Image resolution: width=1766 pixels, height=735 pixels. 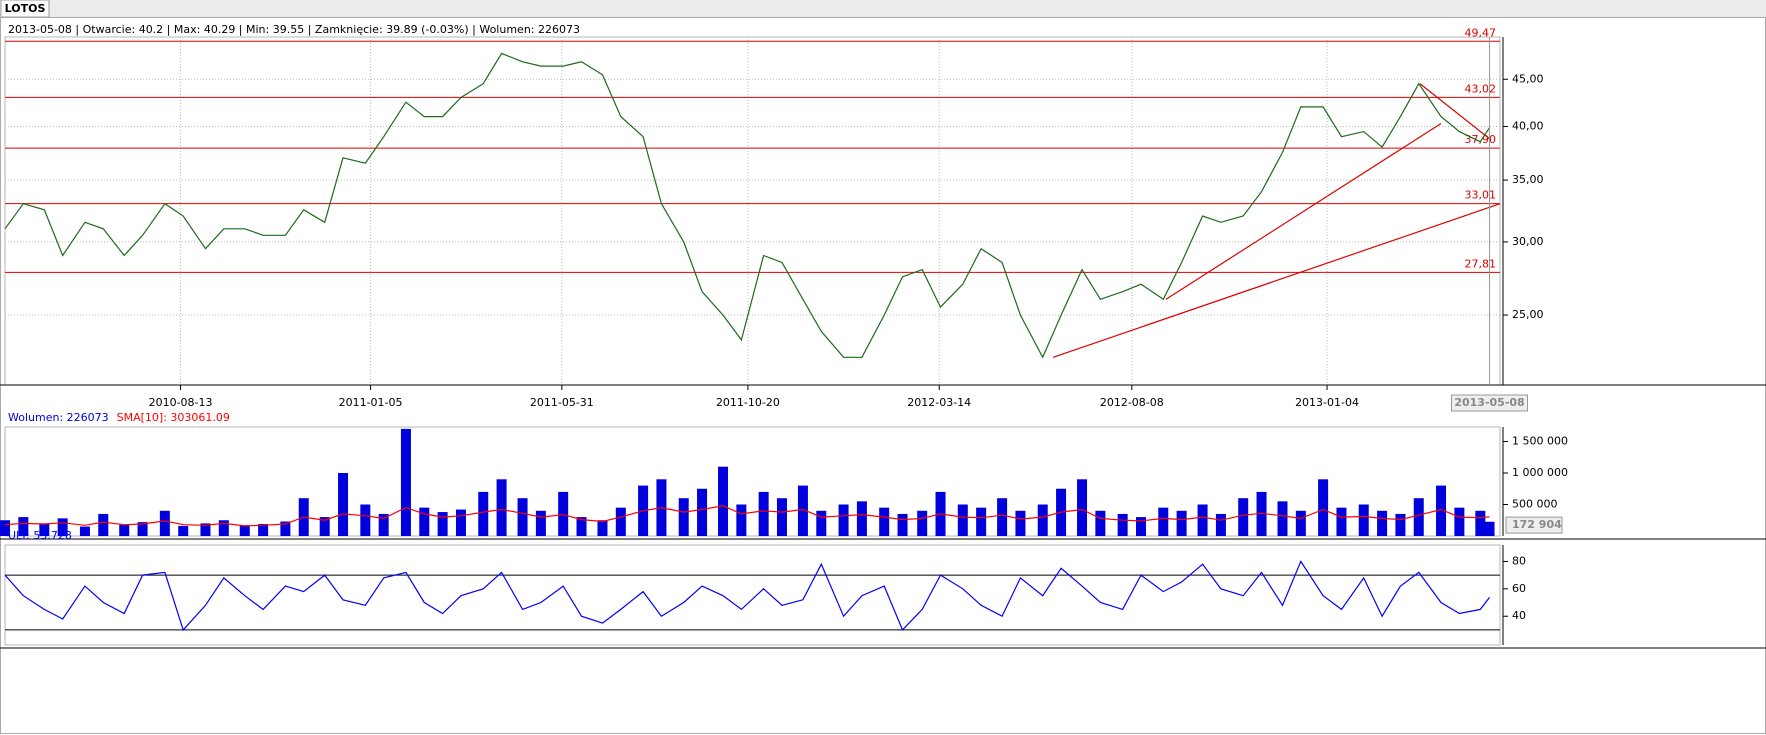 I want to click on y-tick-label: 45,00, so click(x=1528, y=78).